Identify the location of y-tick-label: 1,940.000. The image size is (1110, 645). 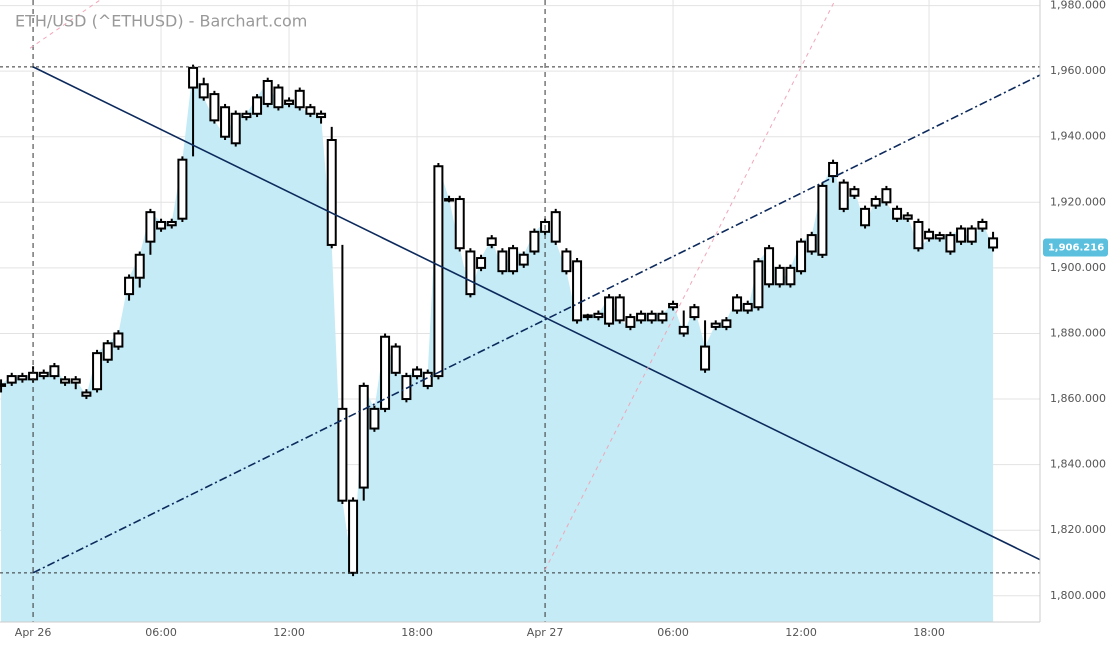
(1078, 136).